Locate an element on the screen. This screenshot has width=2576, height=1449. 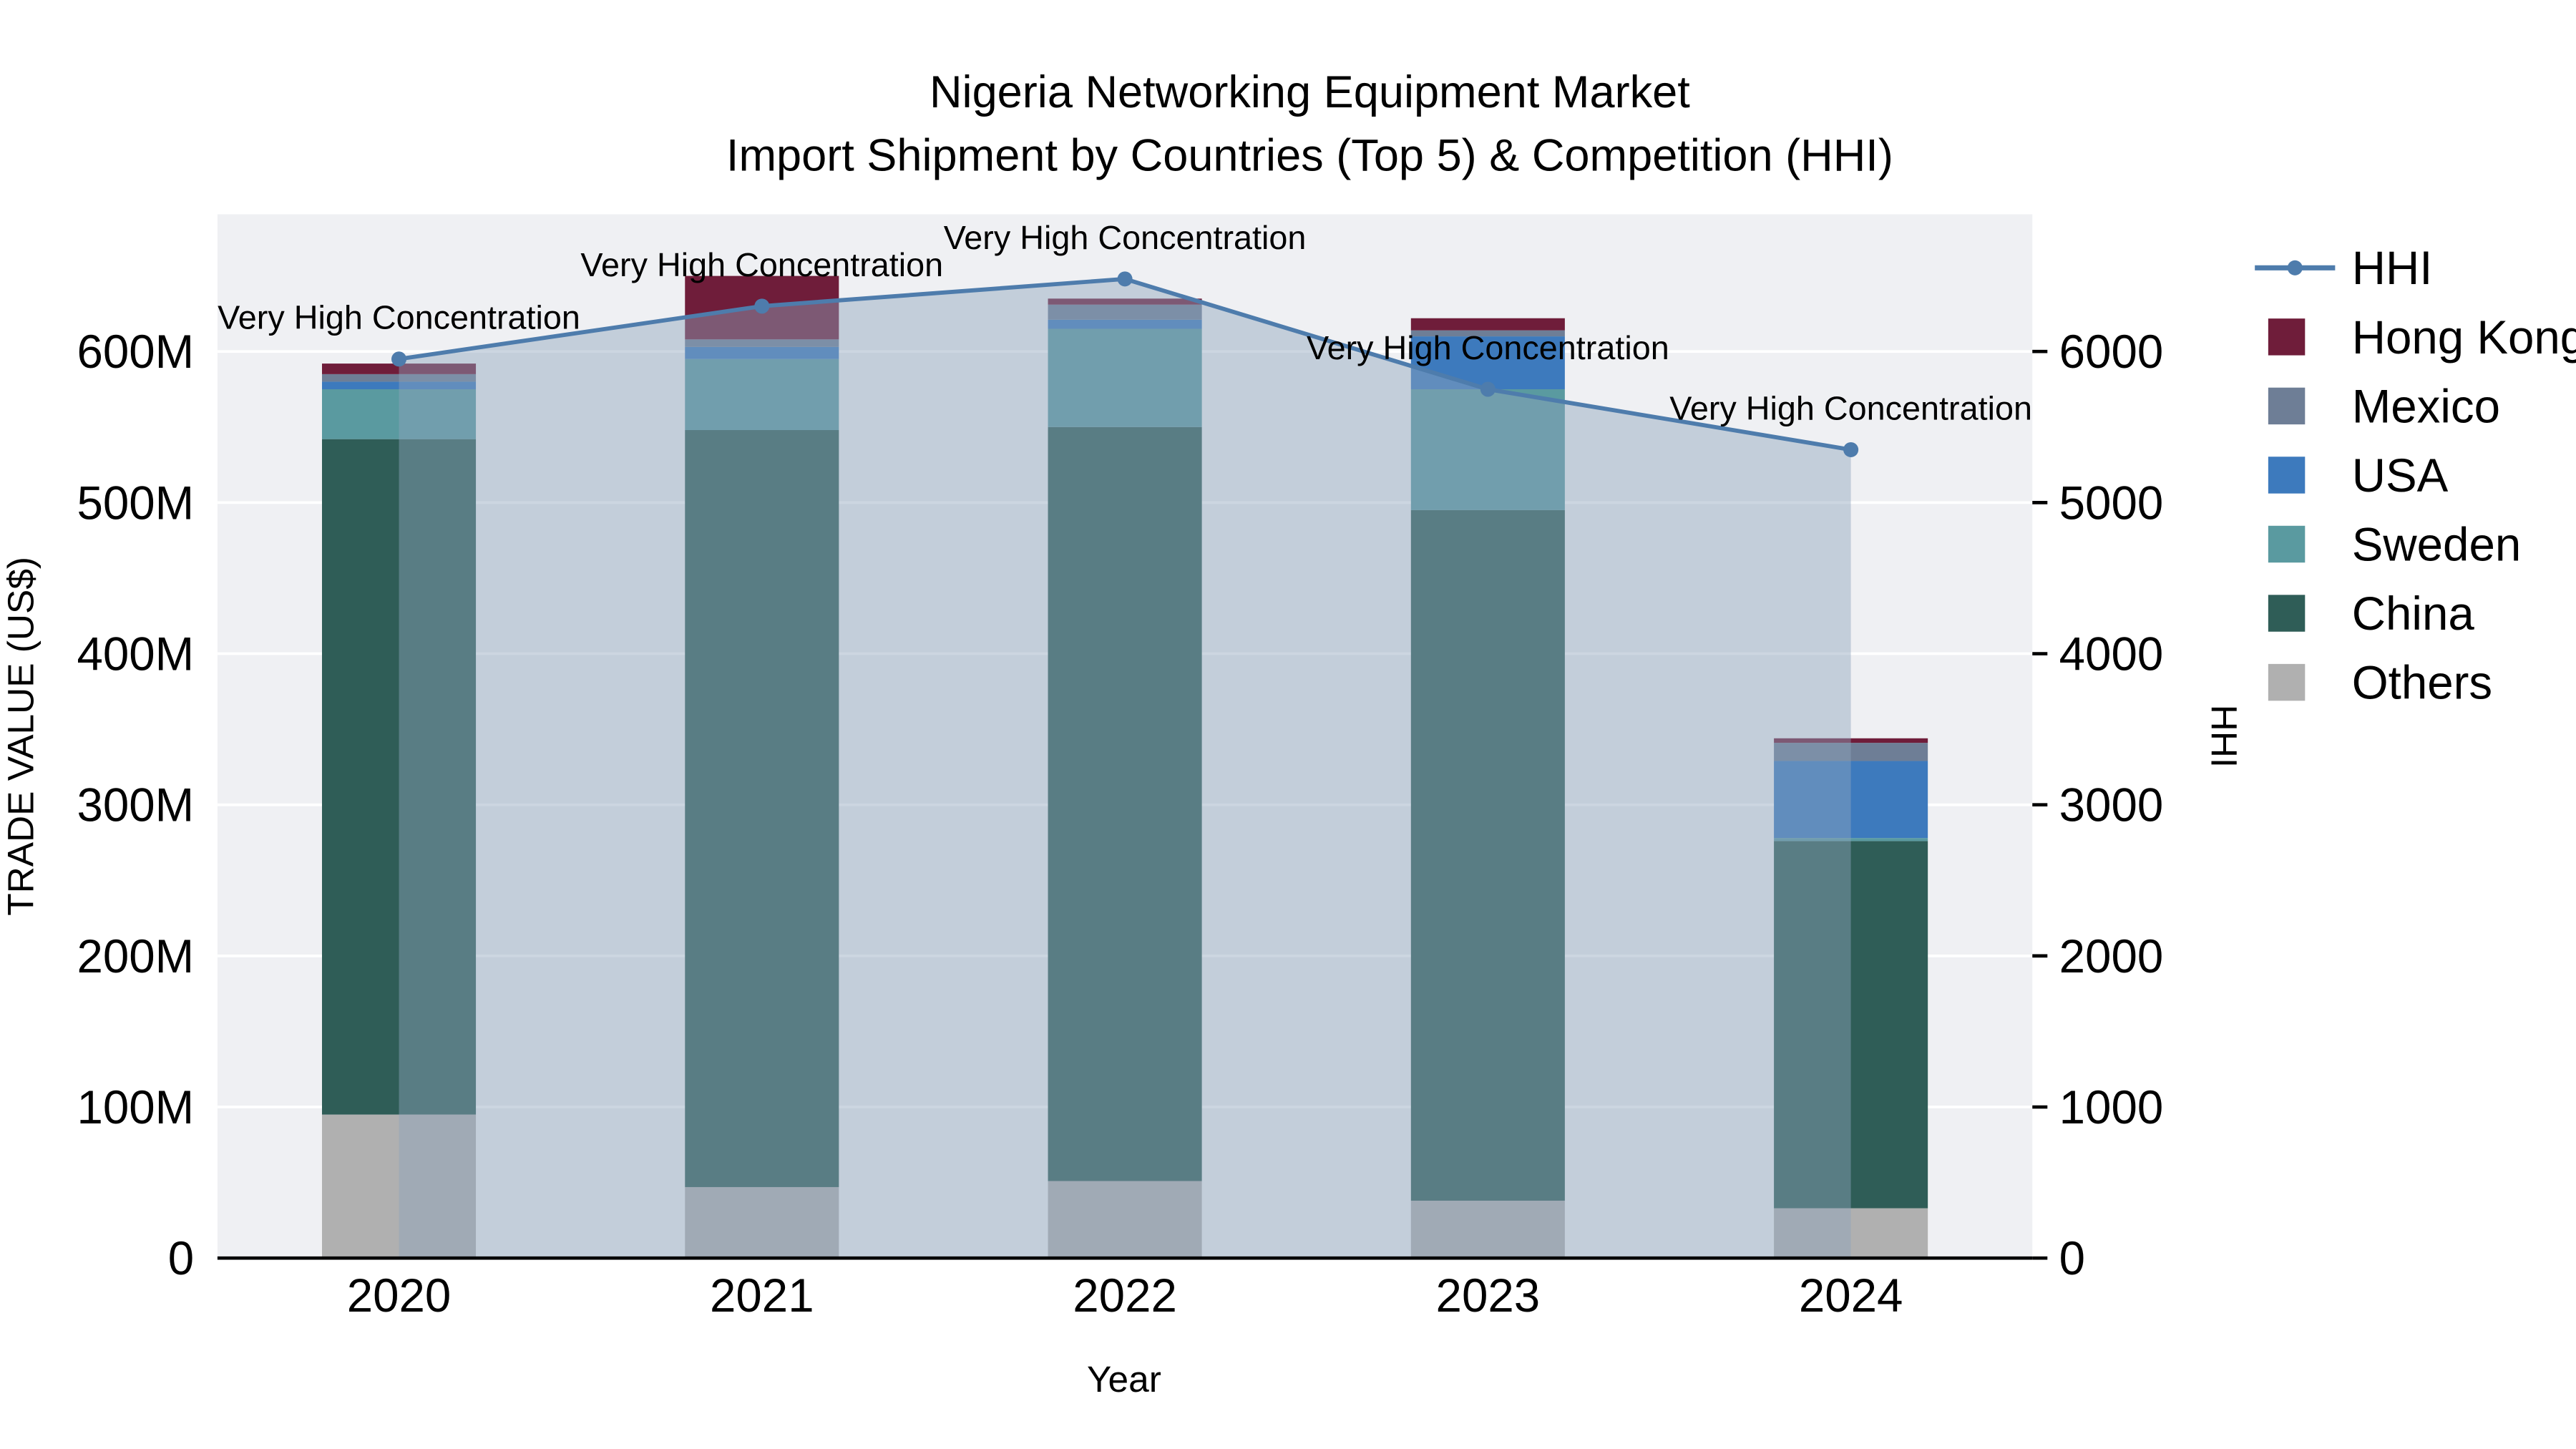
legend-label: USA is located at coordinates (2400, 475).